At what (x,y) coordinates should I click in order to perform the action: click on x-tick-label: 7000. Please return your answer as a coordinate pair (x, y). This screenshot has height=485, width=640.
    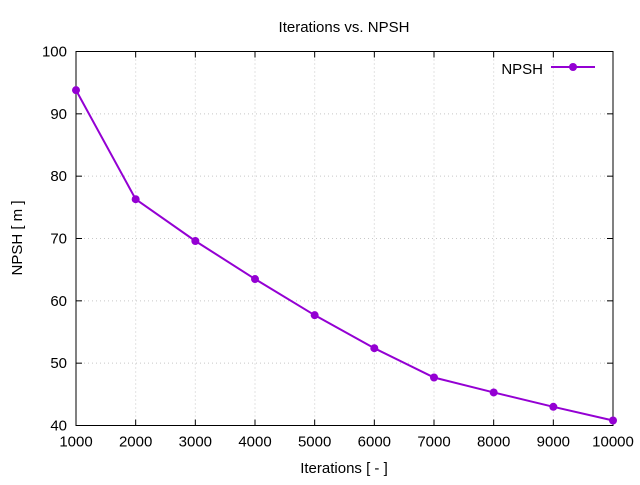
    Looking at the image, I should click on (433, 442).